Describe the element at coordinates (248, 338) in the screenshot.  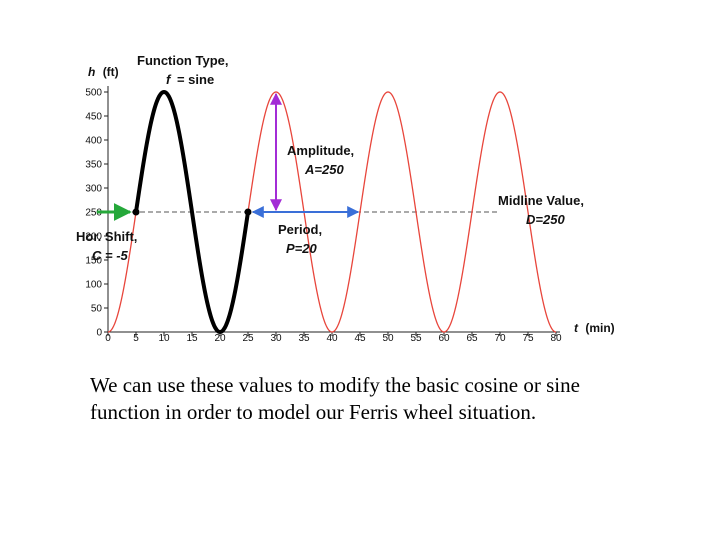
I see `x-tick-label: 25` at that location.